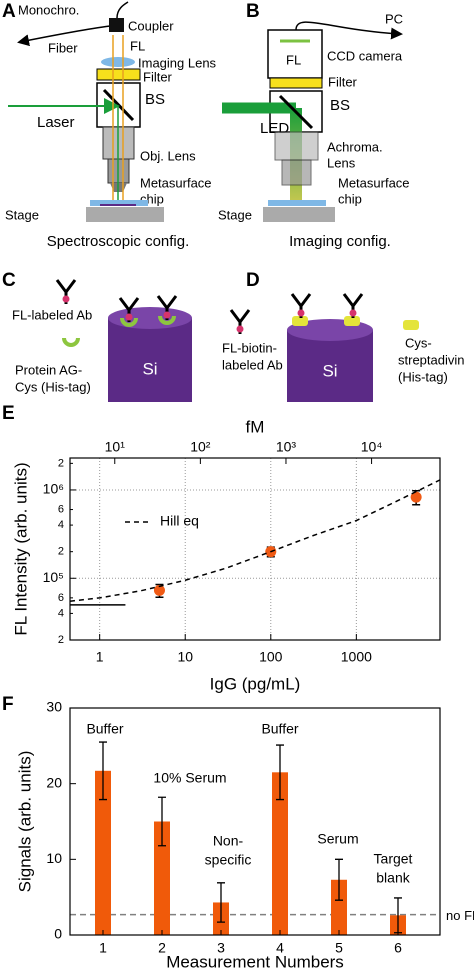 Image resolution: width=474 pixels, height=975 pixels. What do you see at coordinates (118, 74) in the screenshot?
I see `filter` at bounding box center [118, 74].